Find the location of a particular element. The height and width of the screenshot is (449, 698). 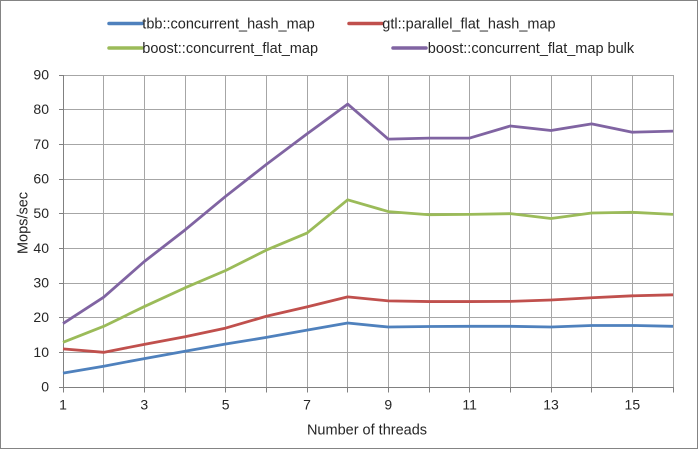

svg-text: 1 is located at coordinates (63, 405).